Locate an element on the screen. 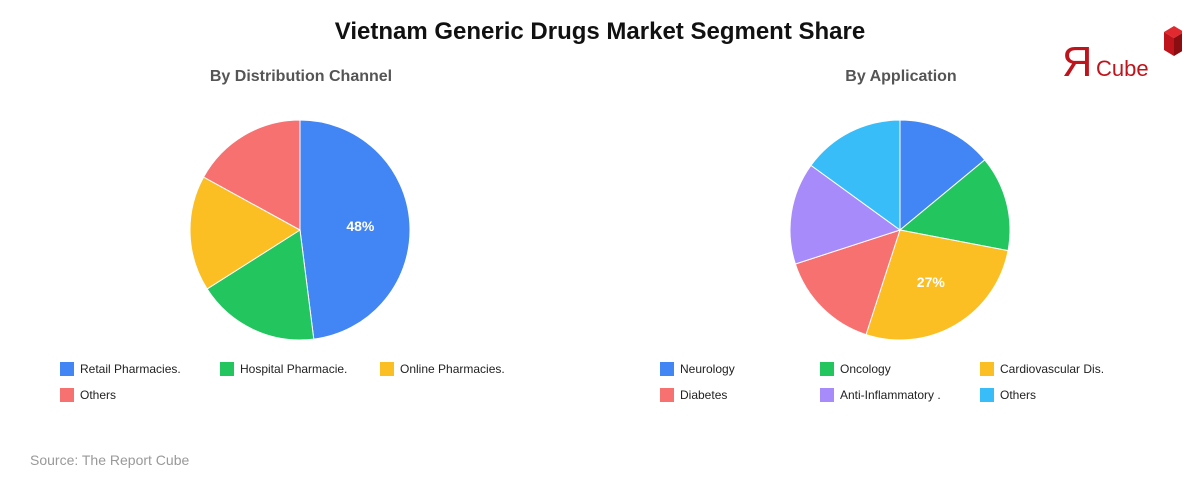 The height and width of the screenshot is (480, 1200). chart-2-legend-item: Cardiovascular Dis. is located at coordinates (1042, 369).